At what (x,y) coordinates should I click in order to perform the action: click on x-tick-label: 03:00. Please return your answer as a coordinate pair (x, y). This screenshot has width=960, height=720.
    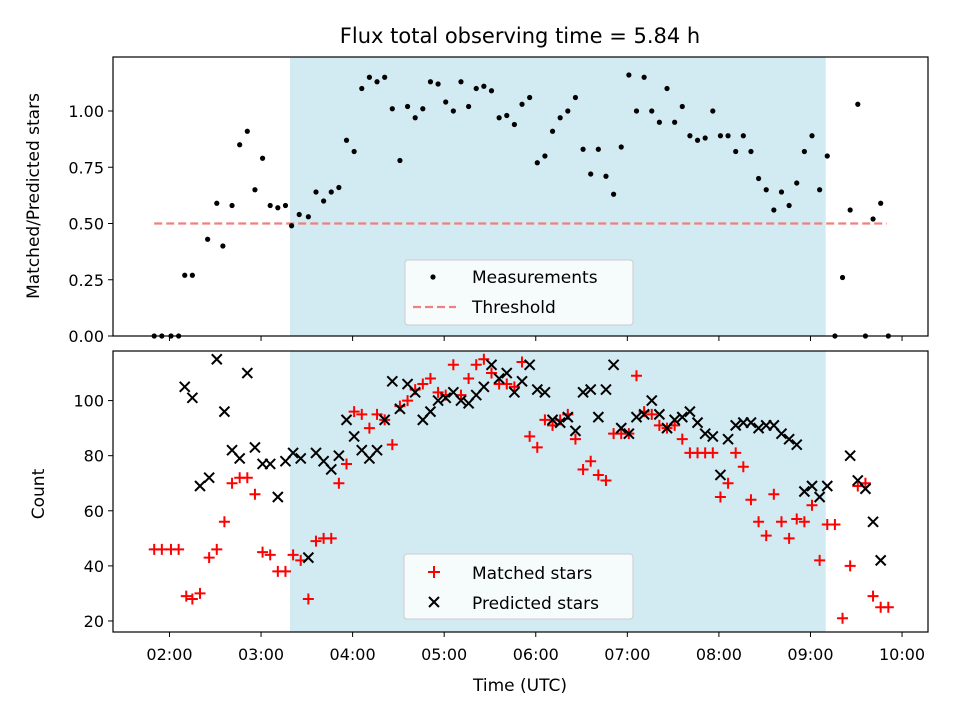
    Looking at the image, I should click on (261, 654).